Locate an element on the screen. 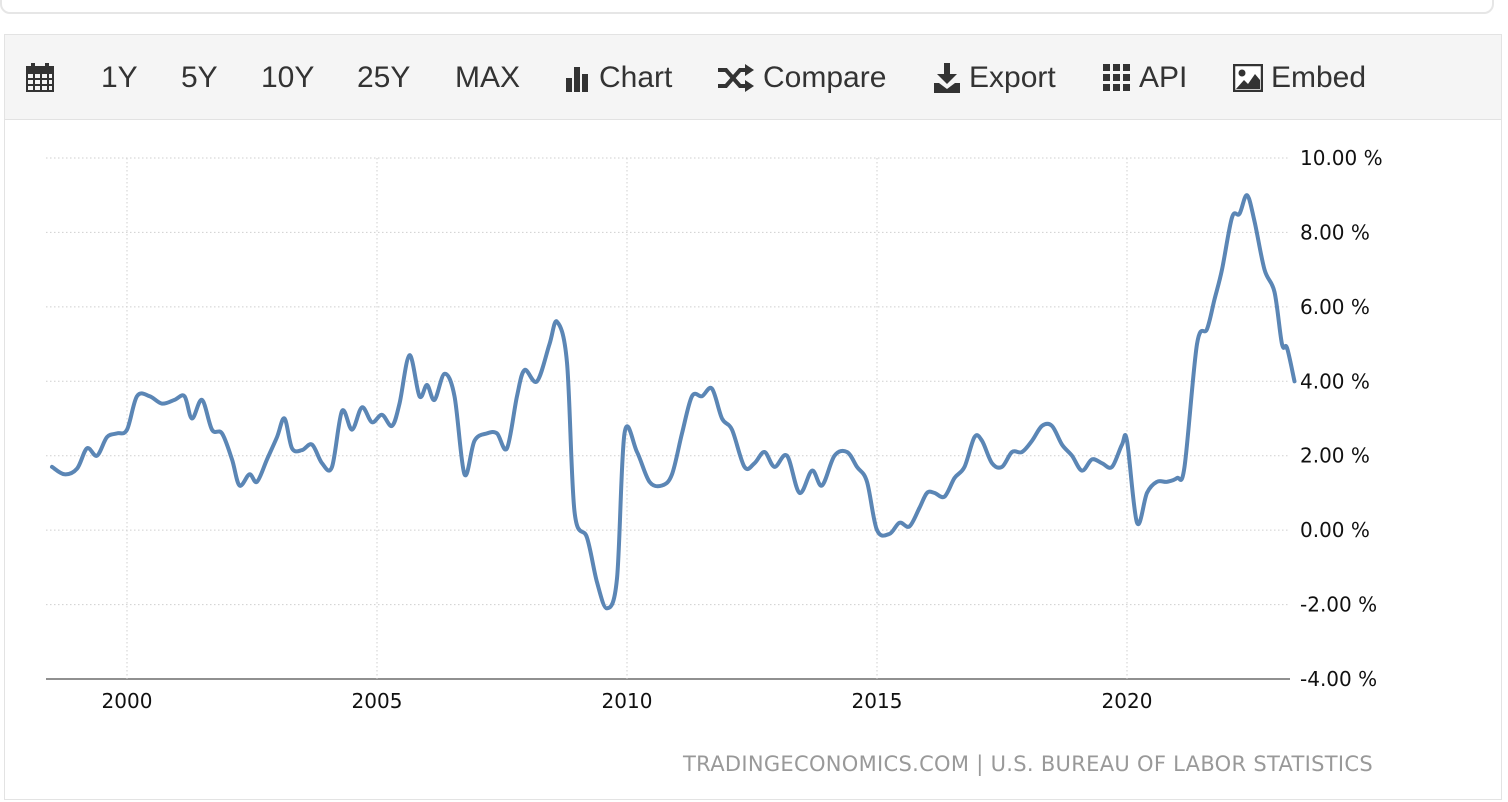 The image size is (1508, 802). api-button: API is located at coordinates (1145, 78).